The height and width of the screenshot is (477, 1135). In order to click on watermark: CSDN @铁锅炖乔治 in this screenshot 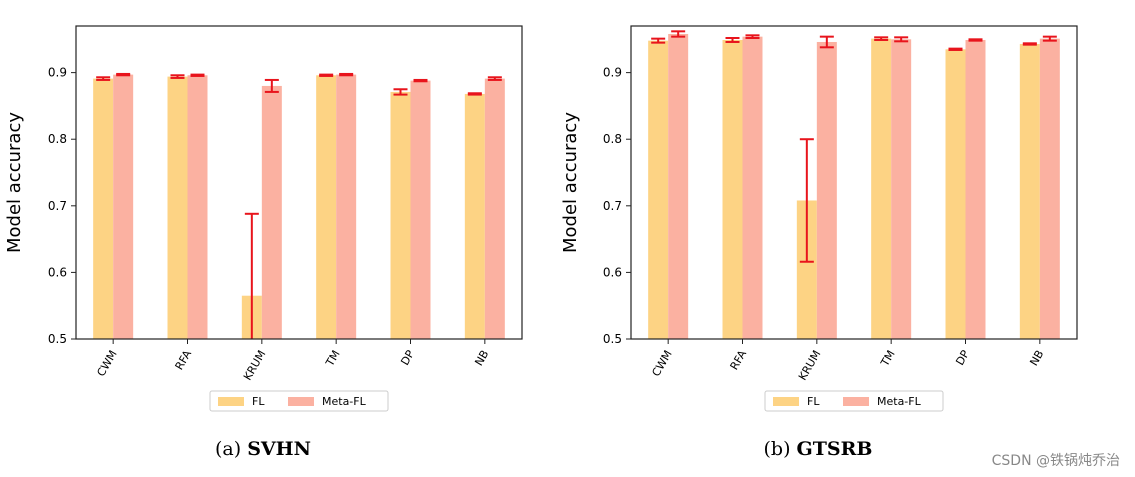, I will do `click(1056, 461)`.